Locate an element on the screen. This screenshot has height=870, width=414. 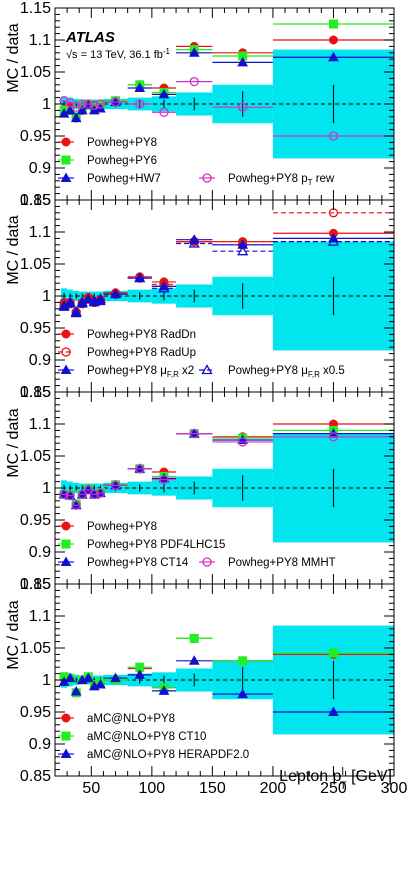
legend-label-main: aMC@NLO+PY8 is located at coordinates (131, 719).